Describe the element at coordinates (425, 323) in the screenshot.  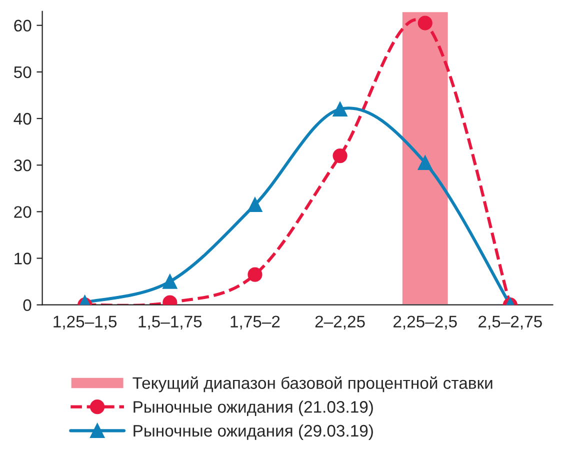
I see `x-tick-label: 2,25–2,5` at that location.